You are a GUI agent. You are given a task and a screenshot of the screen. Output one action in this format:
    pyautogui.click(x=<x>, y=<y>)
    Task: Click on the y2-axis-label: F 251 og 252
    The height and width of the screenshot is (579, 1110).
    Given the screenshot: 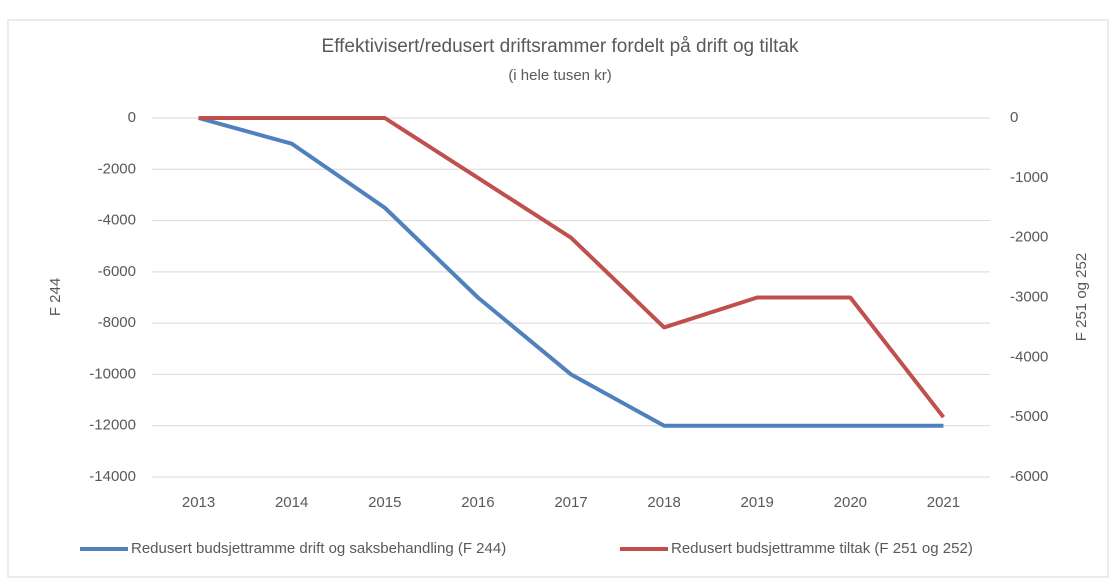 What is the action you would take?
    pyautogui.click(x=1081, y=297)
    